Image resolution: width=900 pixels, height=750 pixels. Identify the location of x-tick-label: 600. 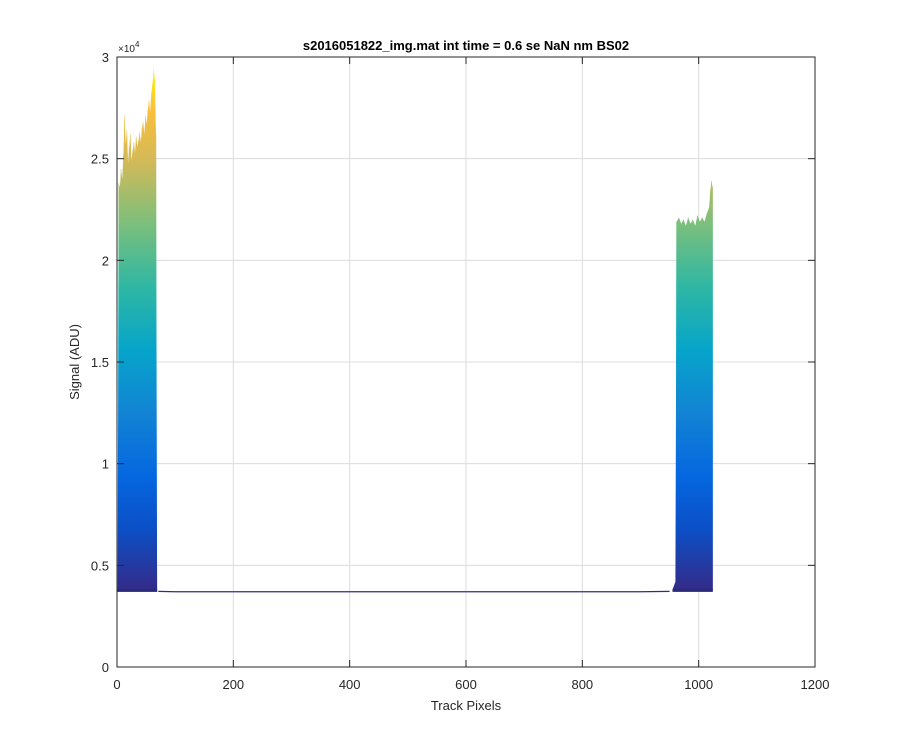
(466, 684).